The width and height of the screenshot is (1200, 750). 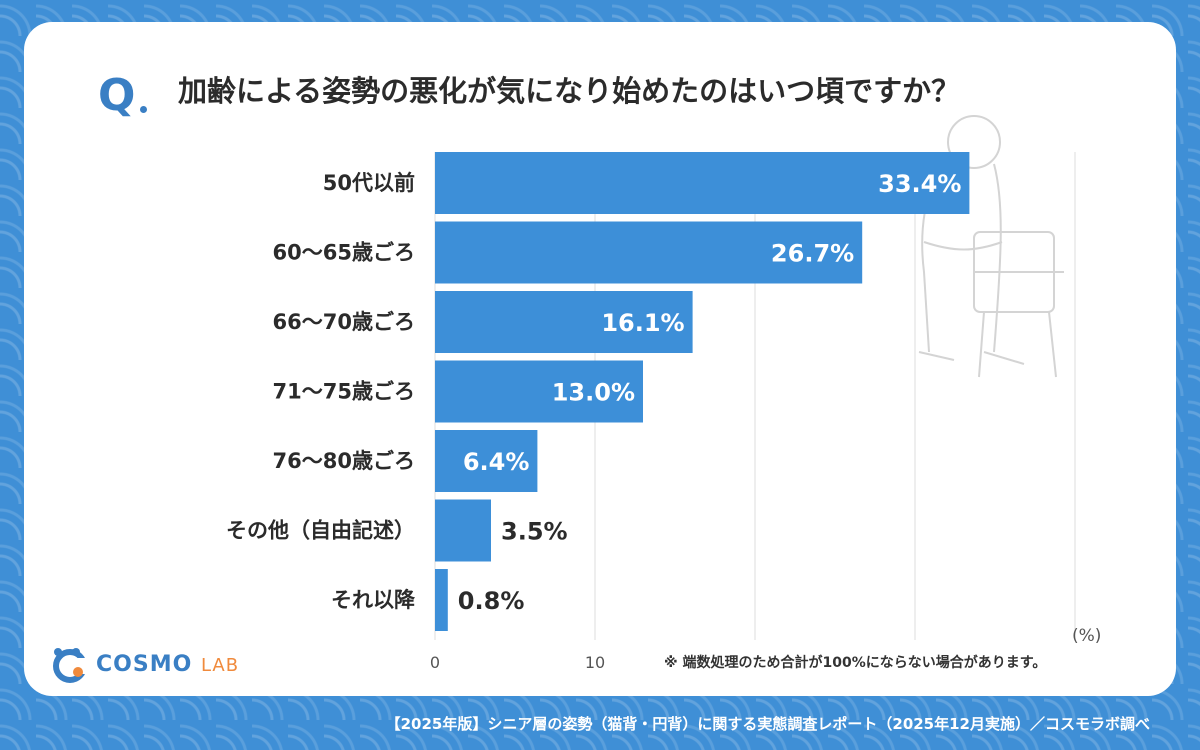 What do you see at coordinates (369, 183) in the screenshot?
I see `category-label: 50代以前` at bounding box center [369, 183].